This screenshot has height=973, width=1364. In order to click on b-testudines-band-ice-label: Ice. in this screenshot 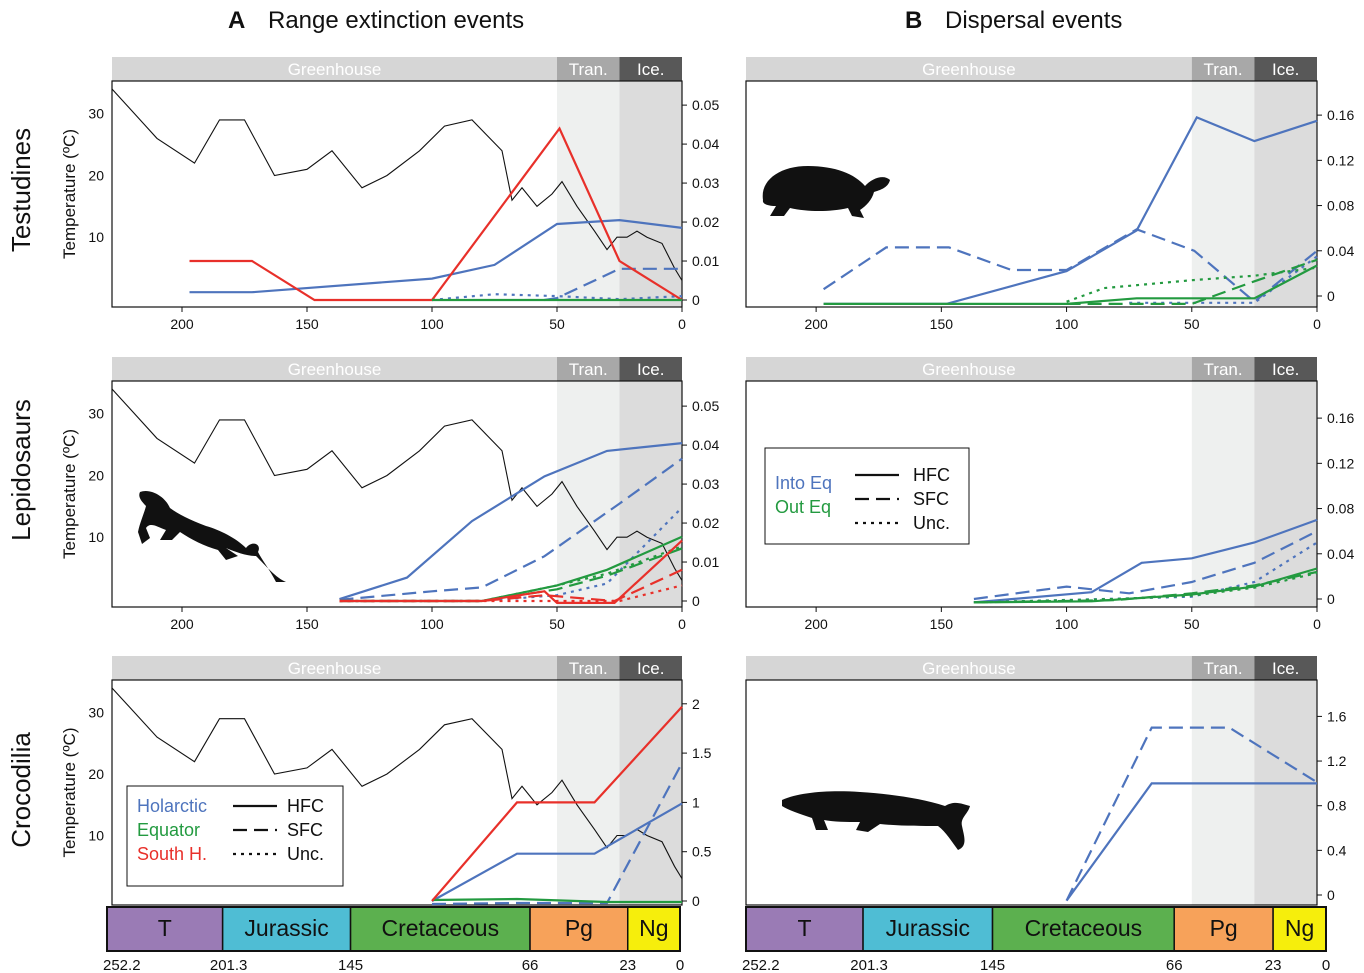, I will do `click(1285, 69)`.